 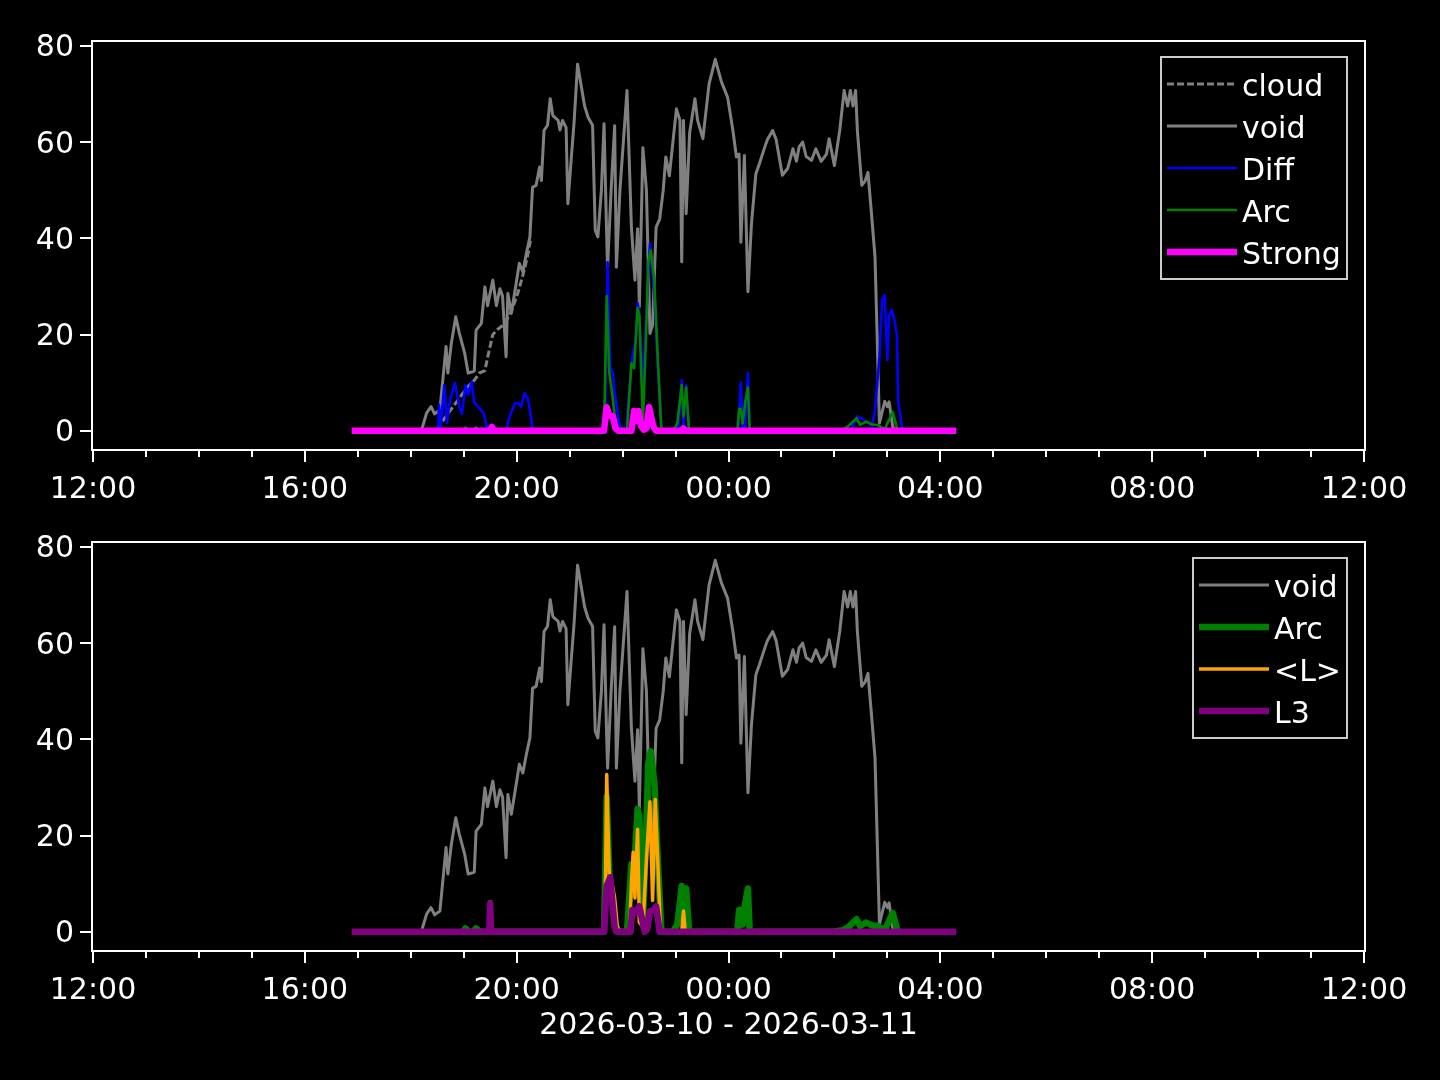 What do you see at coordinates (1291, 253) in the screenshot?
I see `legend-label: Strong` at bounding box center [1291, 253].